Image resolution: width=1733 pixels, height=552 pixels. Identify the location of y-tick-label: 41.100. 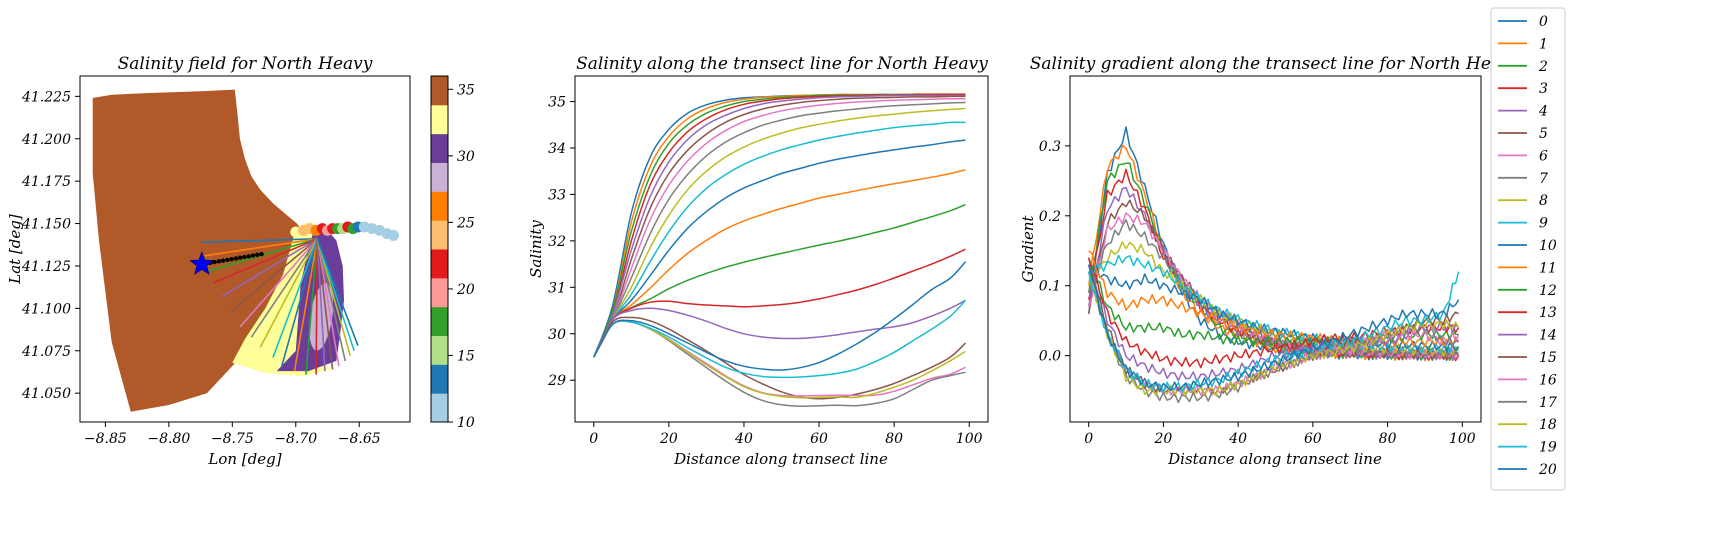
(46, 309).